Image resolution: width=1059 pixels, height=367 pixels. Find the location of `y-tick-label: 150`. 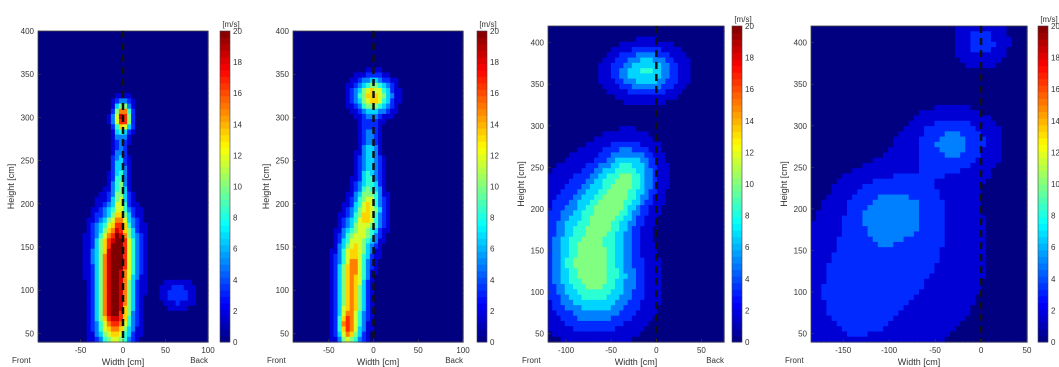

y-tick-label: 150 is located at coordinates (28, 247).